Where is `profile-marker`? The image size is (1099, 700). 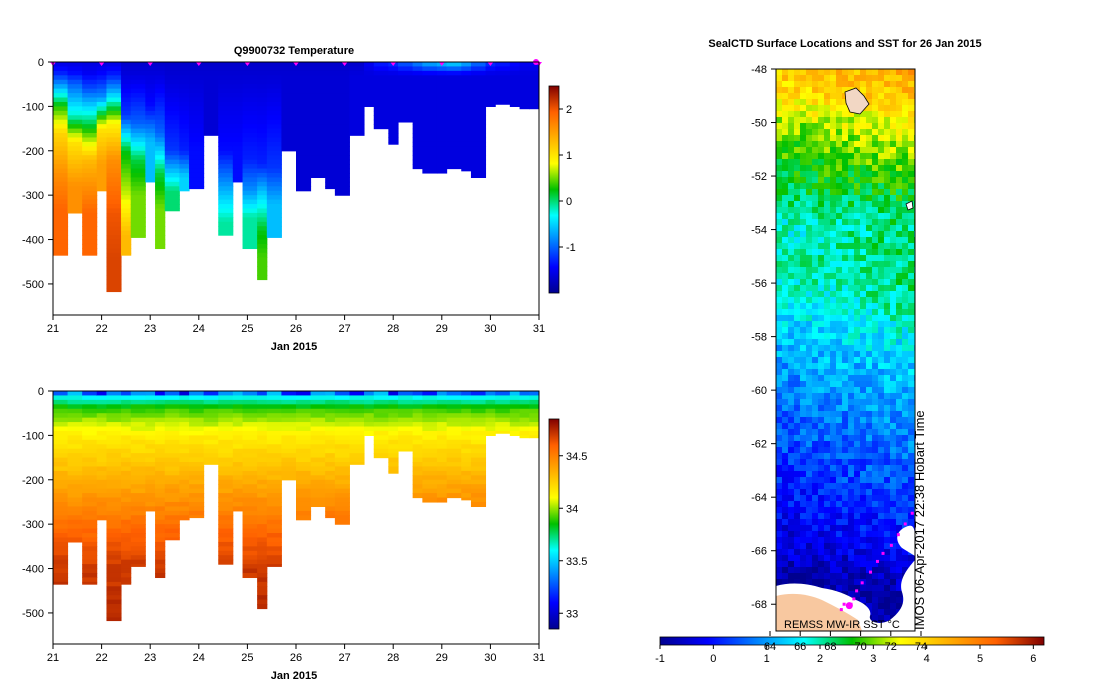
profile-marker is located at coordinates (490, 64).